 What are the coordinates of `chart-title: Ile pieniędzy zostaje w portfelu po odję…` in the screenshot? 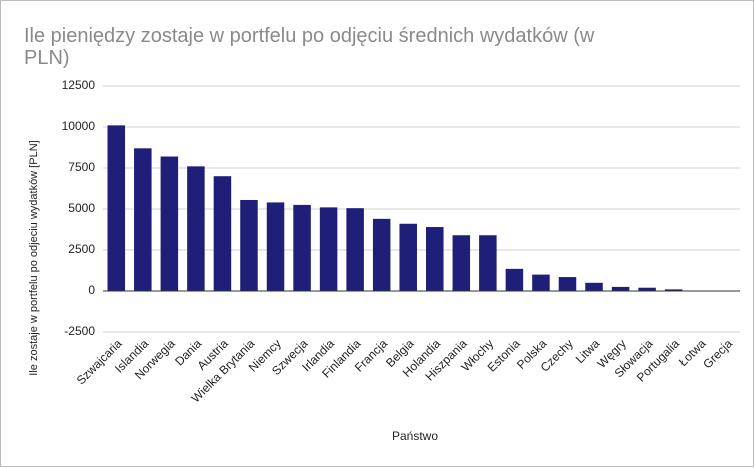 It's located at (309, 47).